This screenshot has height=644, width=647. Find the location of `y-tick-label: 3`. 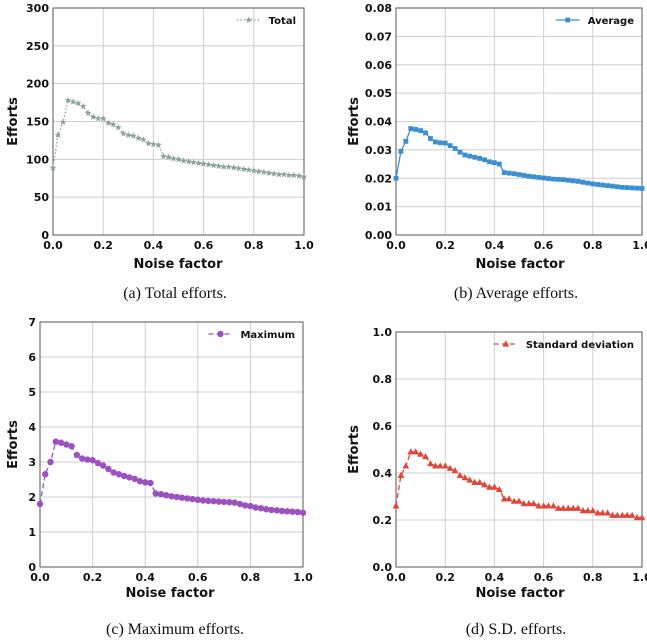

y-tick-label: 3 is located at coordinates (32, 462).